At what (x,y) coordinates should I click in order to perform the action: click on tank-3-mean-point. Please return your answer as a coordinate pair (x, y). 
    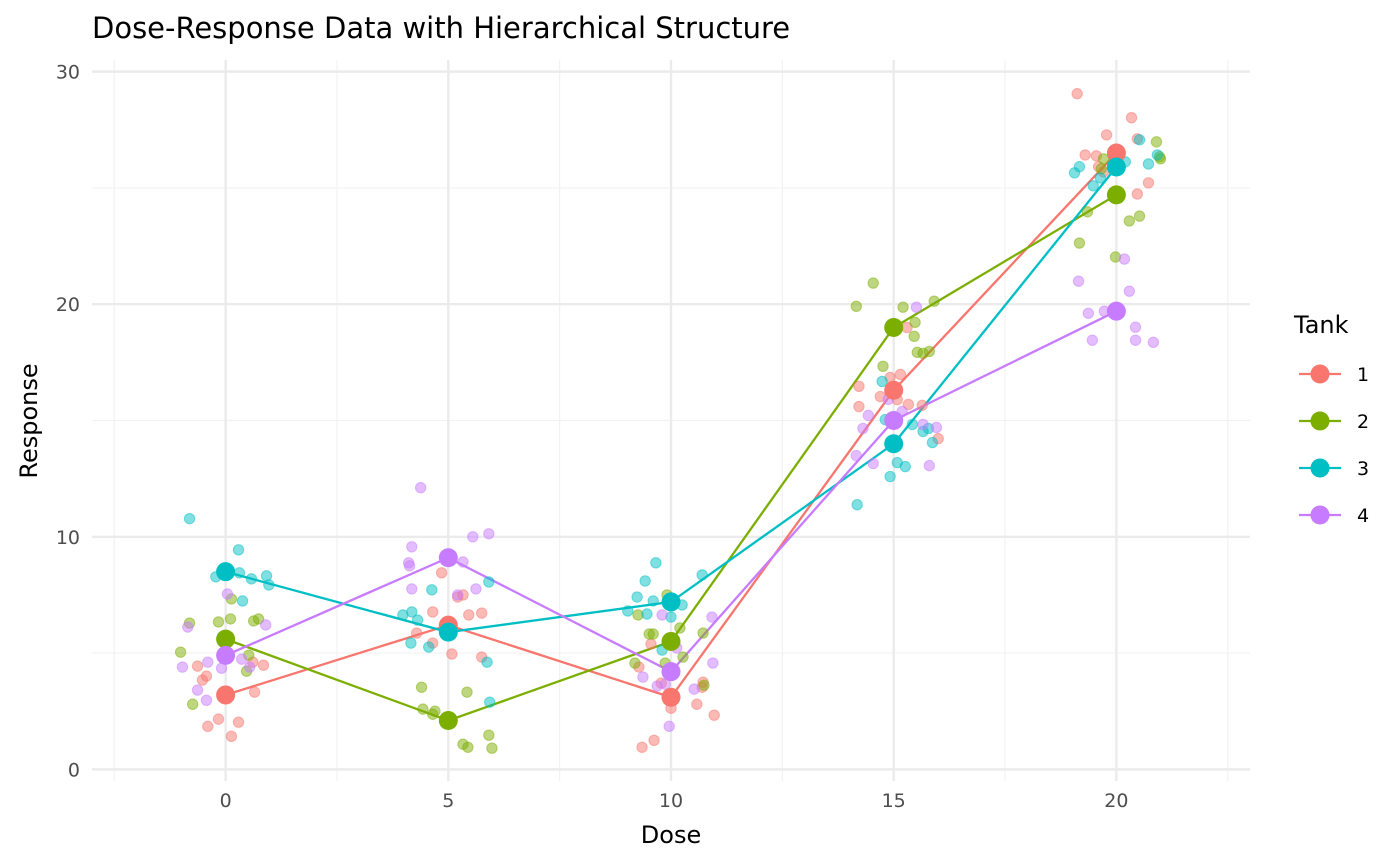
    Looking at the image, I should click on (448, 632).